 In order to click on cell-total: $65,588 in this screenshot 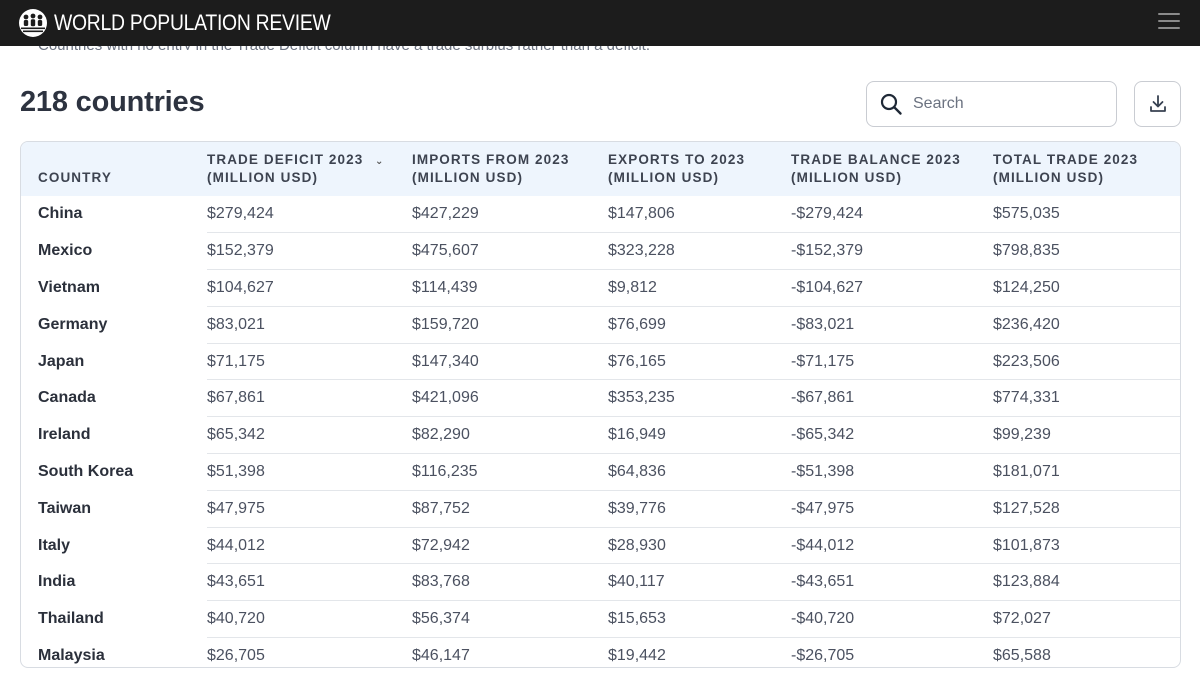, I will do `click(1086, 652)`.